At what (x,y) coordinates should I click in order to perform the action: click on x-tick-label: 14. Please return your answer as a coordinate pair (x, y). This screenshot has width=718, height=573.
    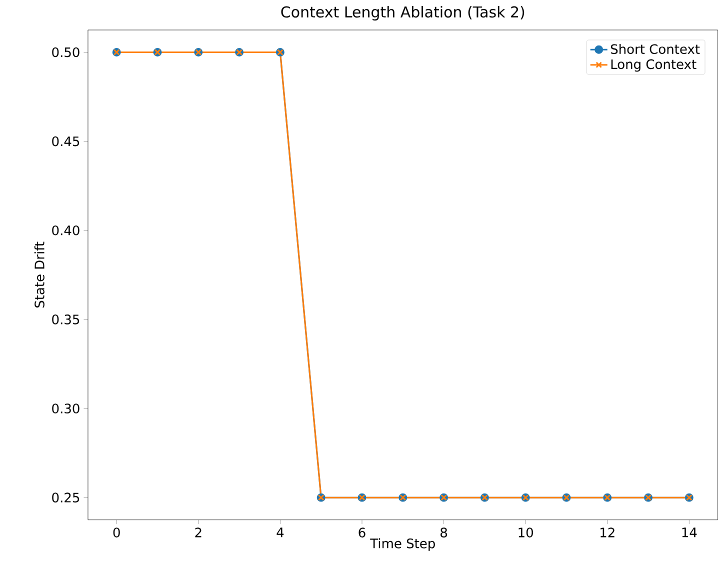
    Looking at the image, I should click on (689, 533).